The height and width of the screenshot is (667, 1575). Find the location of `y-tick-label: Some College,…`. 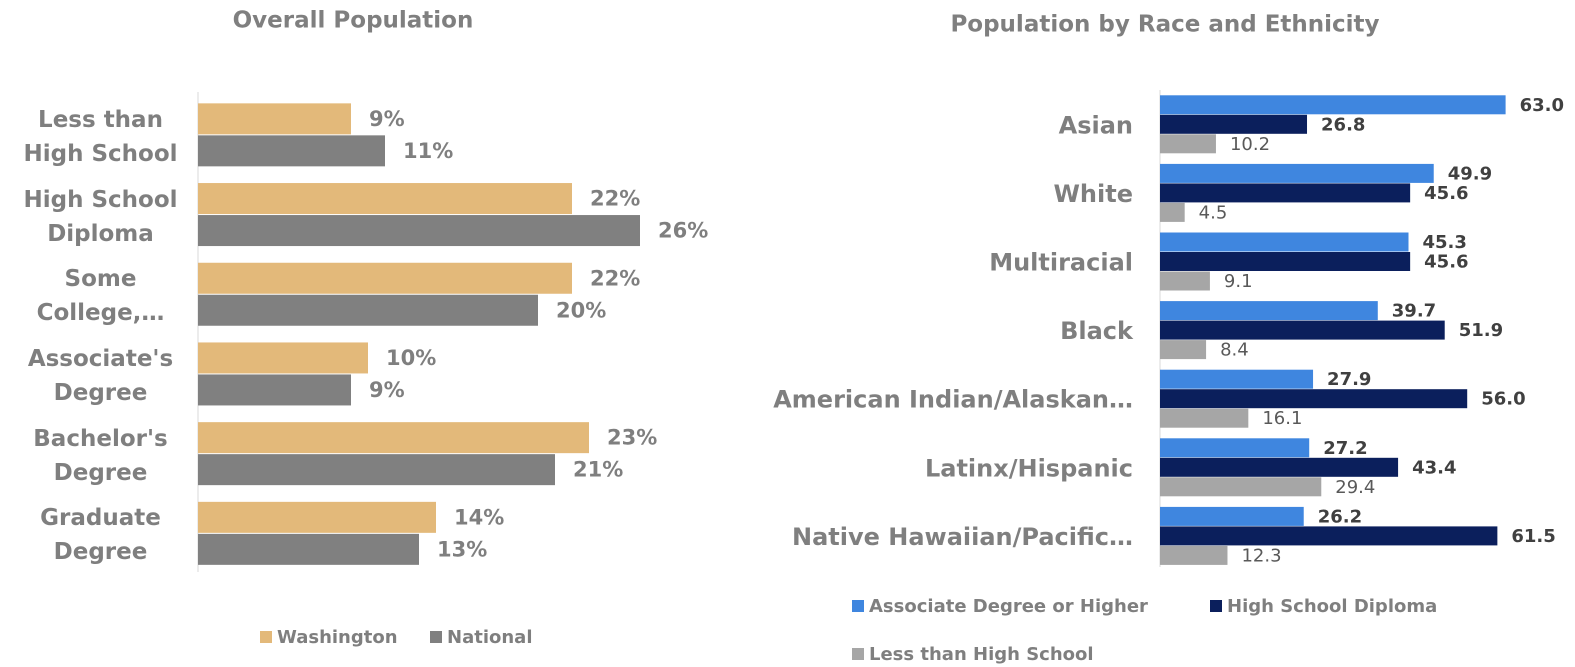

y-tick-label: Some College,… is located at coordinates (100, 296).